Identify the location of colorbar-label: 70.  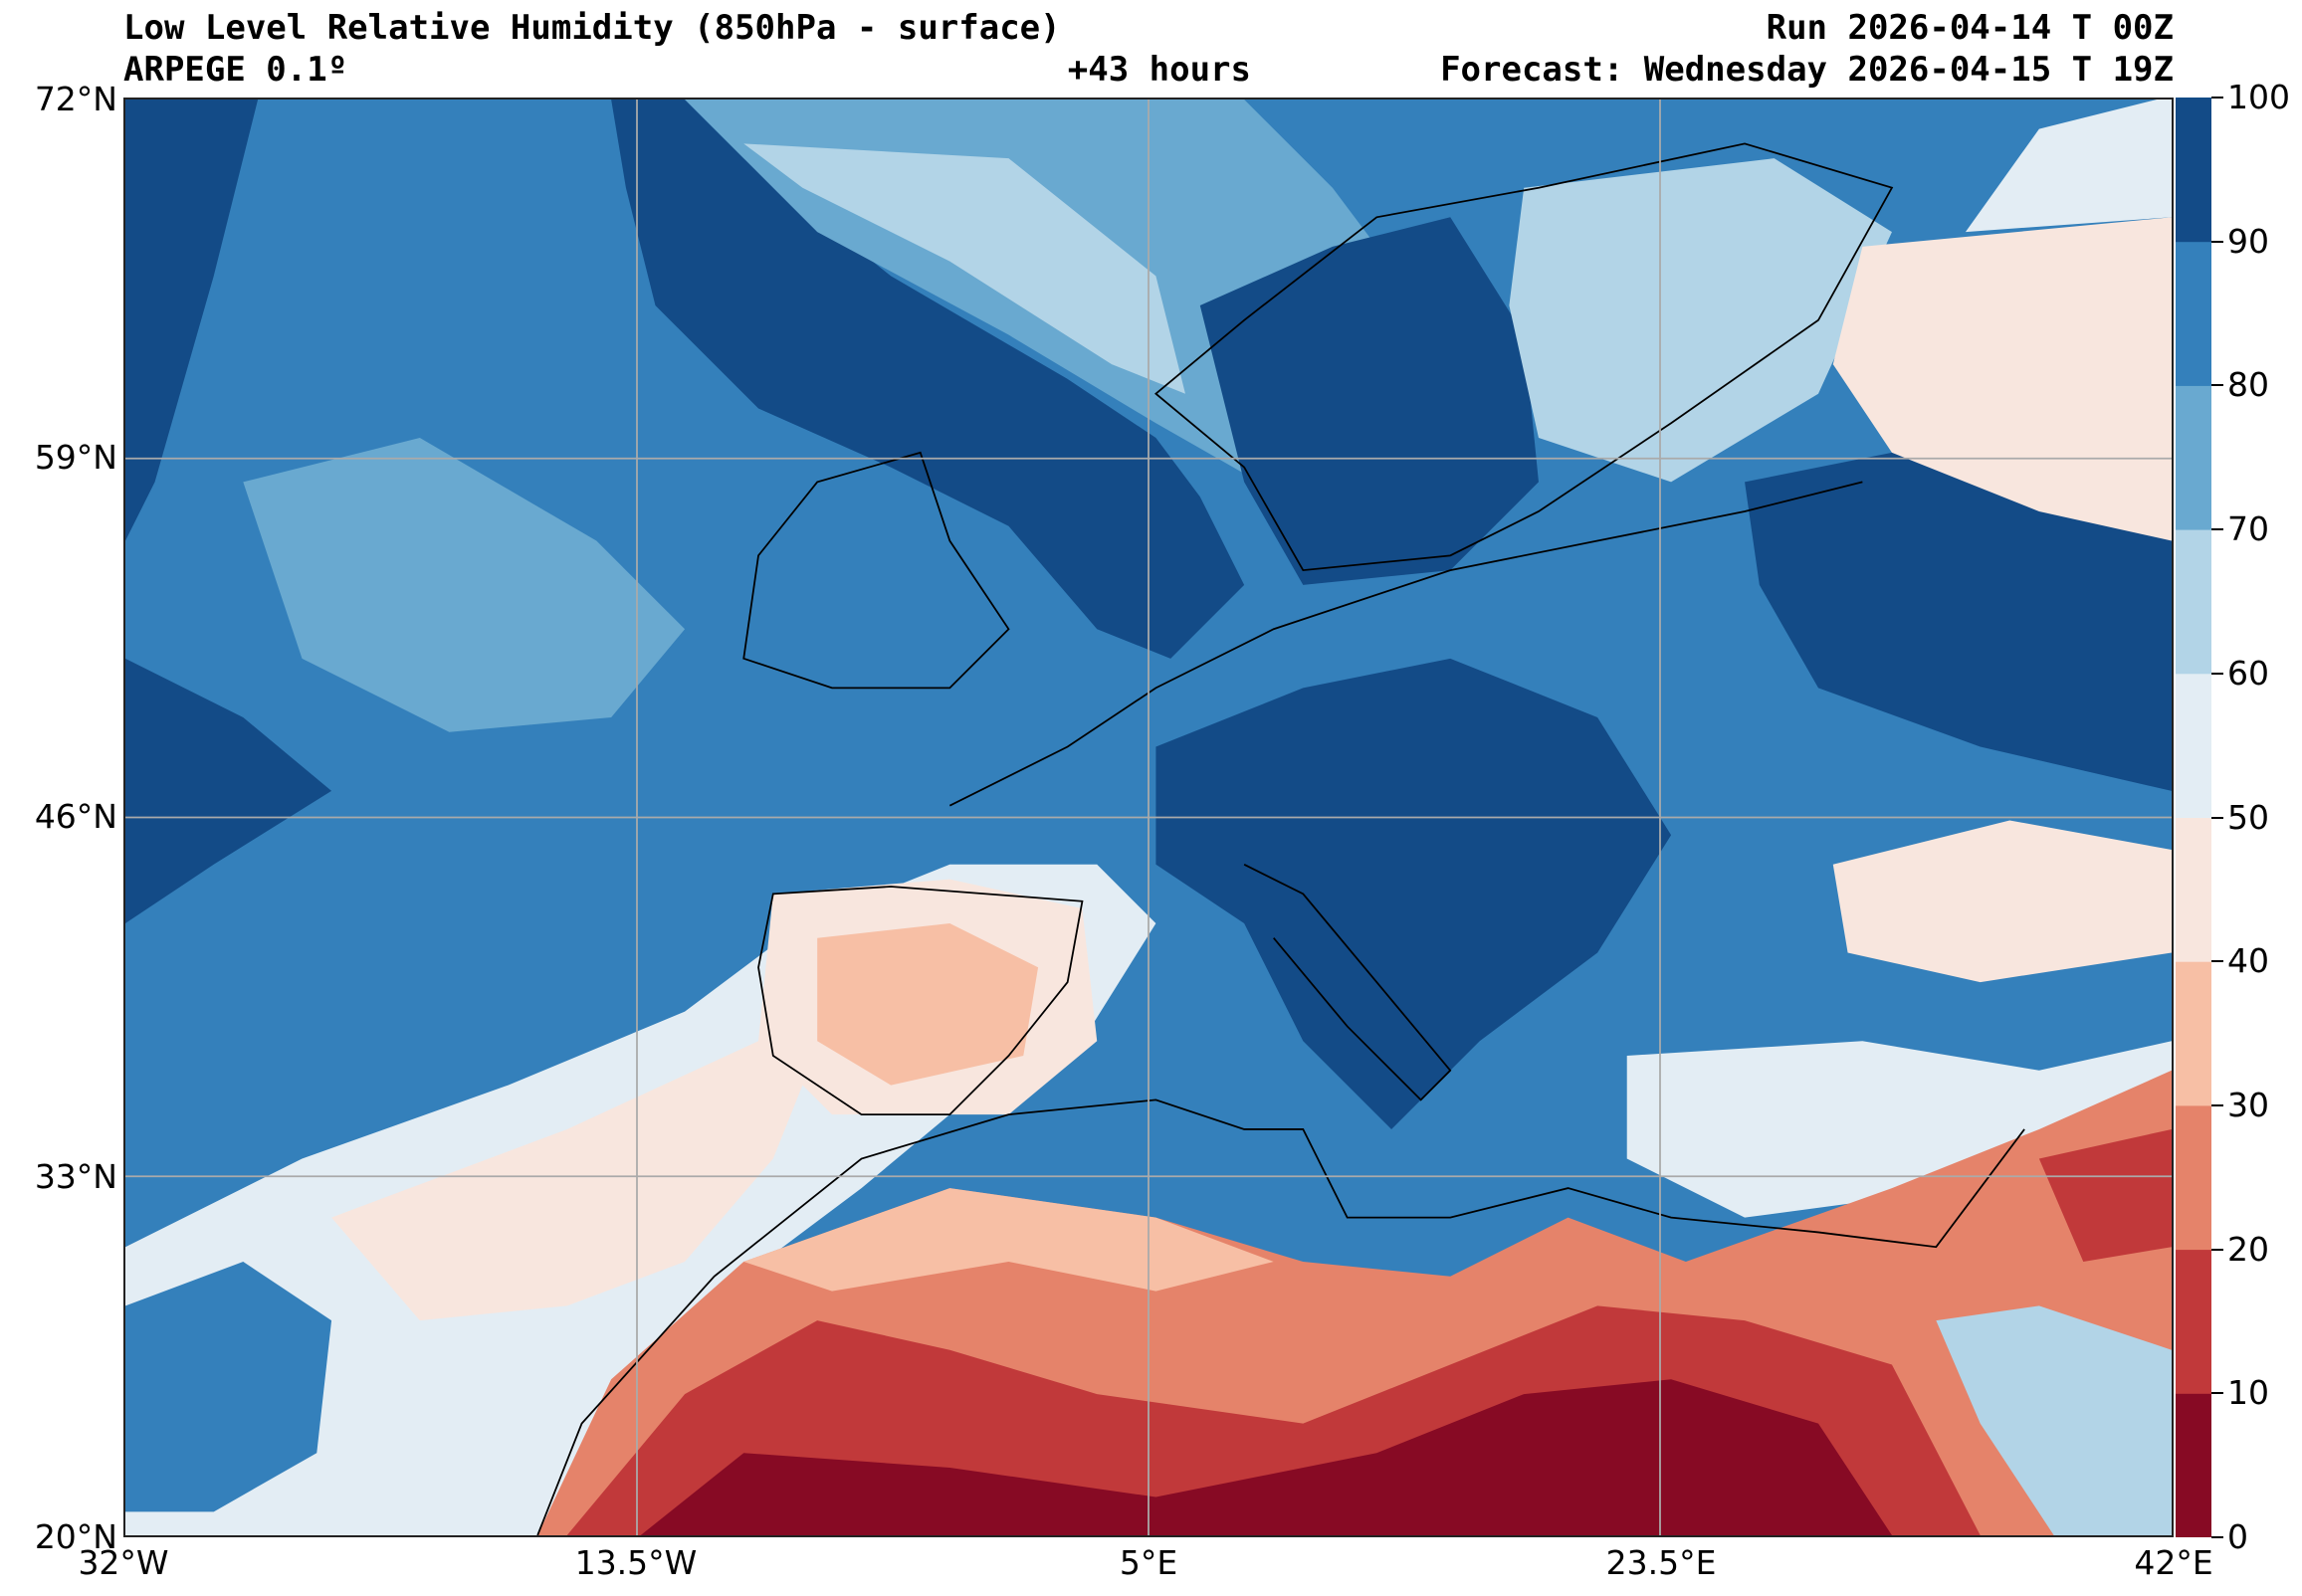
(2248, 529).